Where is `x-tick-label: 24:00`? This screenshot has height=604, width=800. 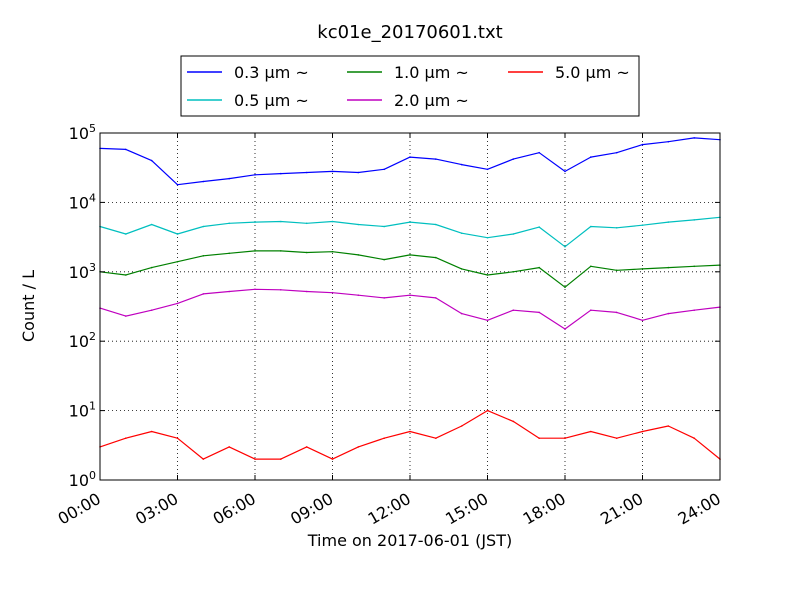 x-tick-label: 24:00 is located at coordinates (699, 509).